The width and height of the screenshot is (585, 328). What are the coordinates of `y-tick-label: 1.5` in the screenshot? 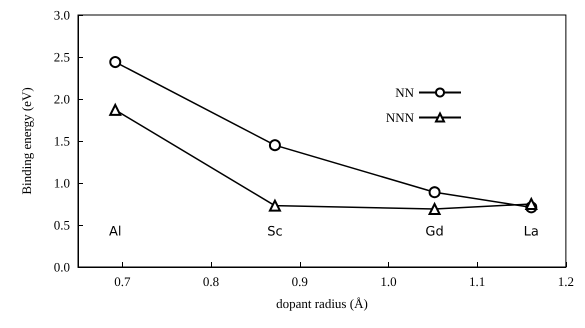 It's located at (62, 141).